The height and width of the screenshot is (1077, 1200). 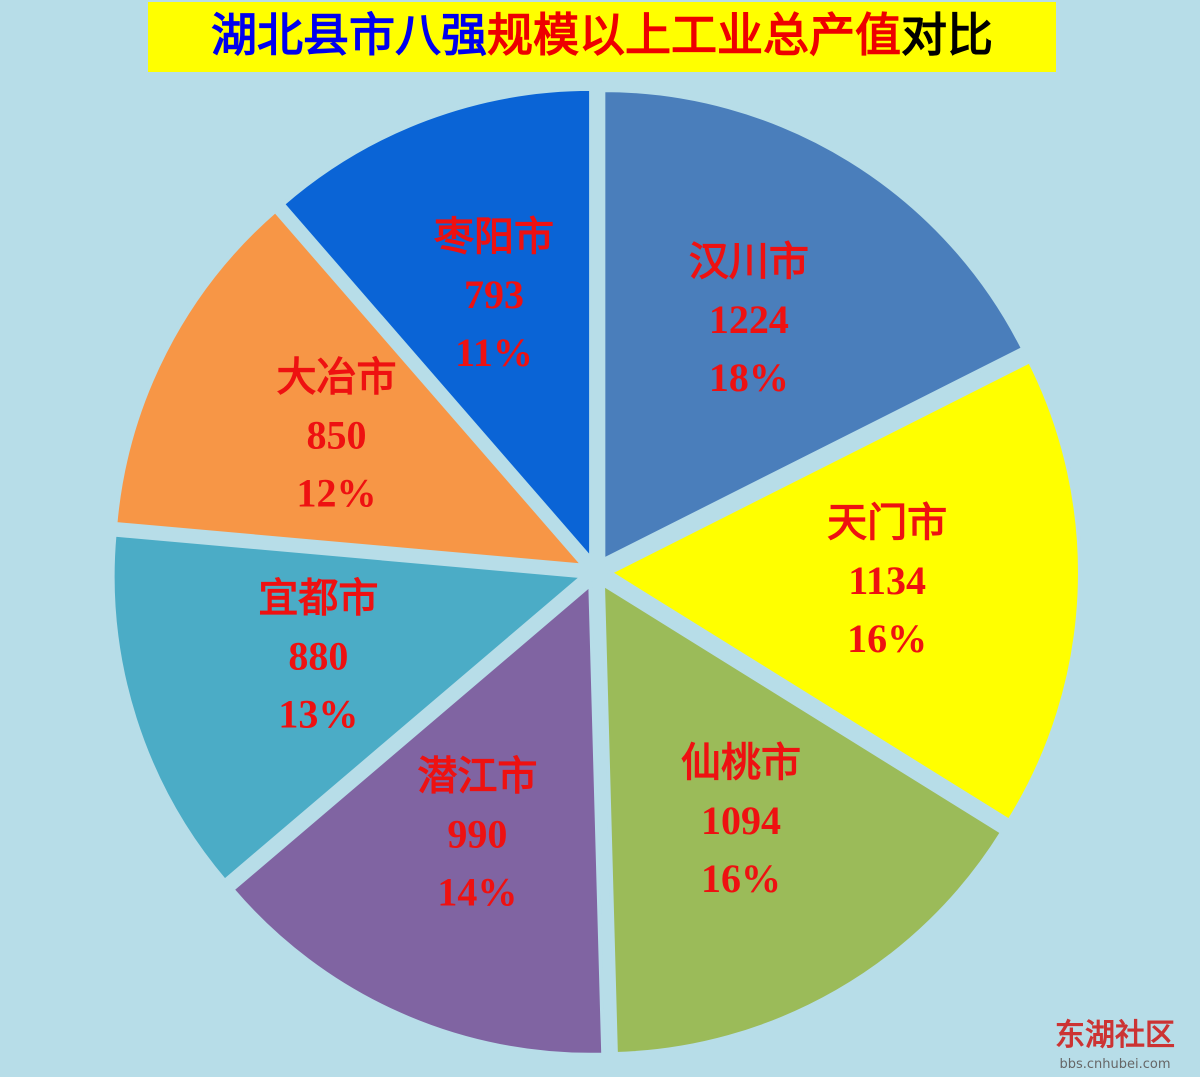 I want to click on title-box, so click(x=602, y=37).